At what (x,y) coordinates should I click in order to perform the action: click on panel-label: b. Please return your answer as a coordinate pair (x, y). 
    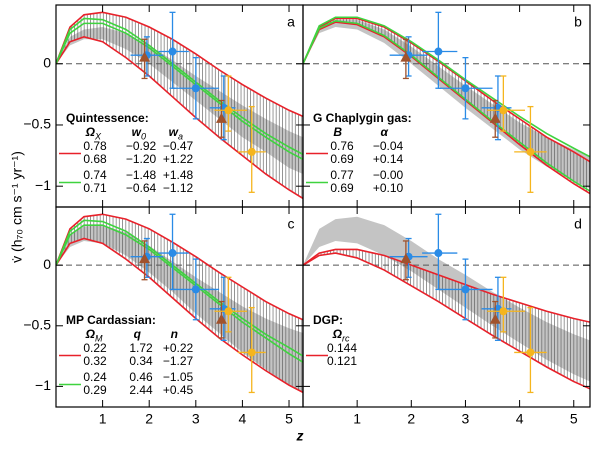
    Looking at the image, I should click on (578, 22).